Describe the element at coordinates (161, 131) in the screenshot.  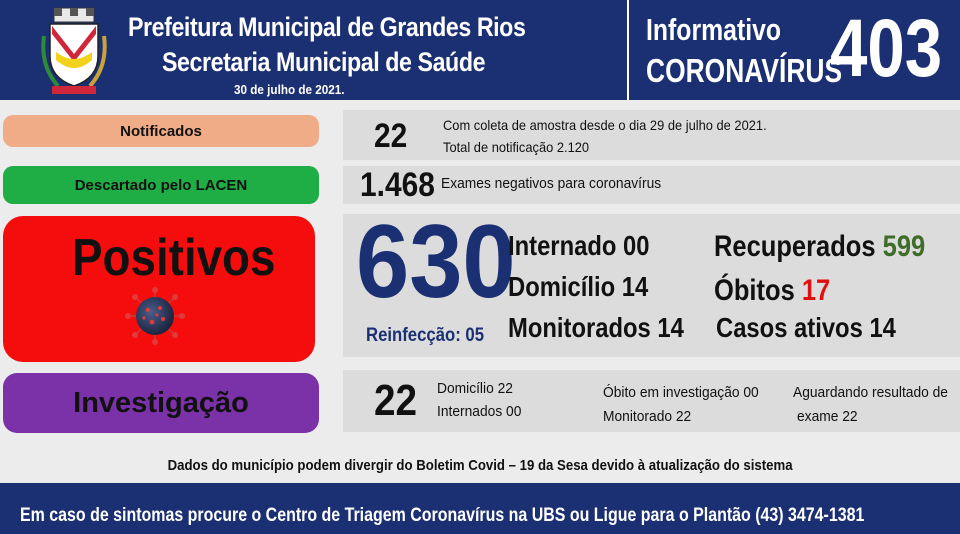
I see `notificados-label: Notificados` at that location.